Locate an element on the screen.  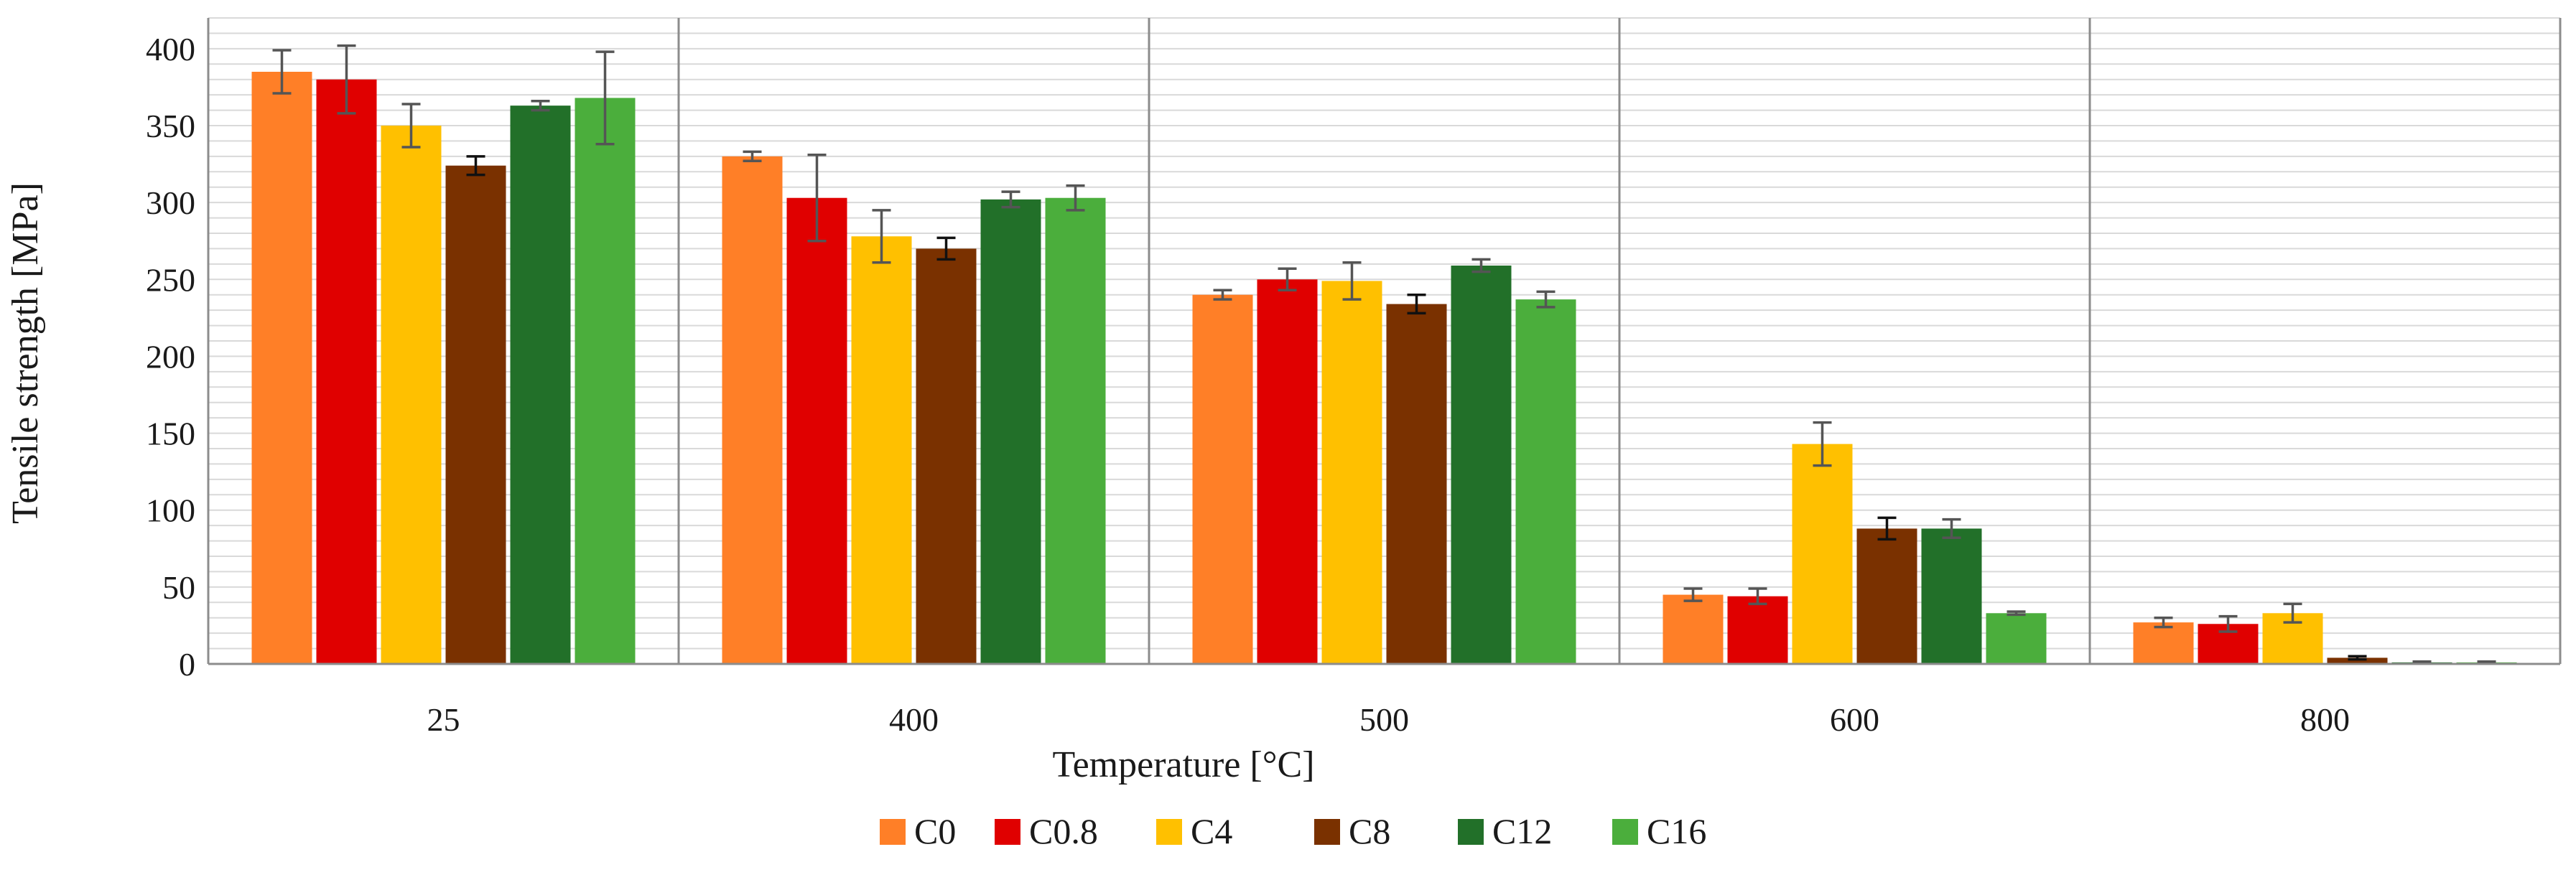
legend-label: C16 is located at coordinates (1677, 831).